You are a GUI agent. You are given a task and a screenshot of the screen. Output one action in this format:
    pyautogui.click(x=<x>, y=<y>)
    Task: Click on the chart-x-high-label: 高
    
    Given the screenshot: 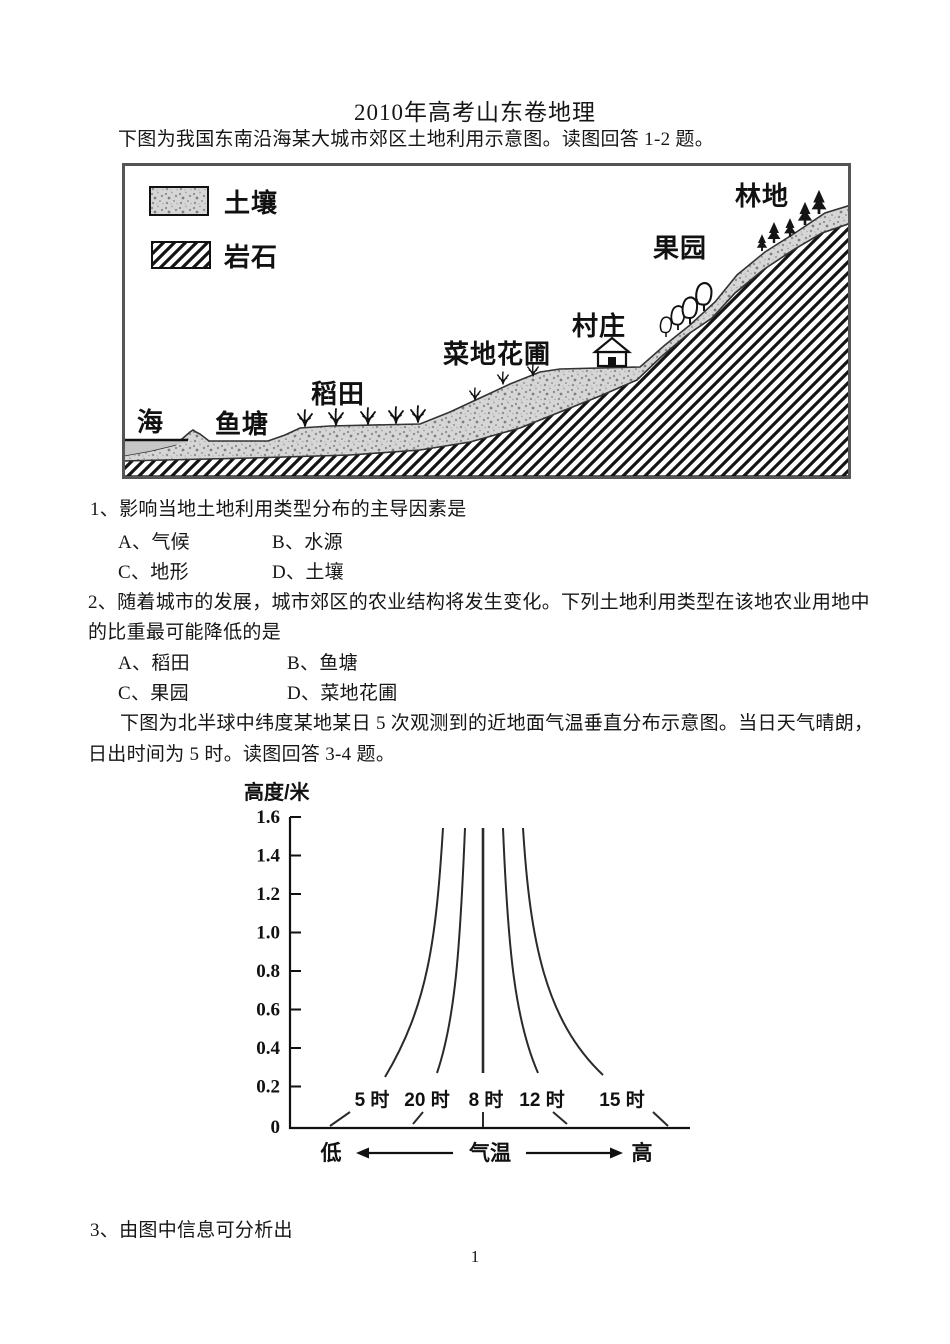 What is the action you would take?
    pyautogui.click(x=642, y=1153)
    